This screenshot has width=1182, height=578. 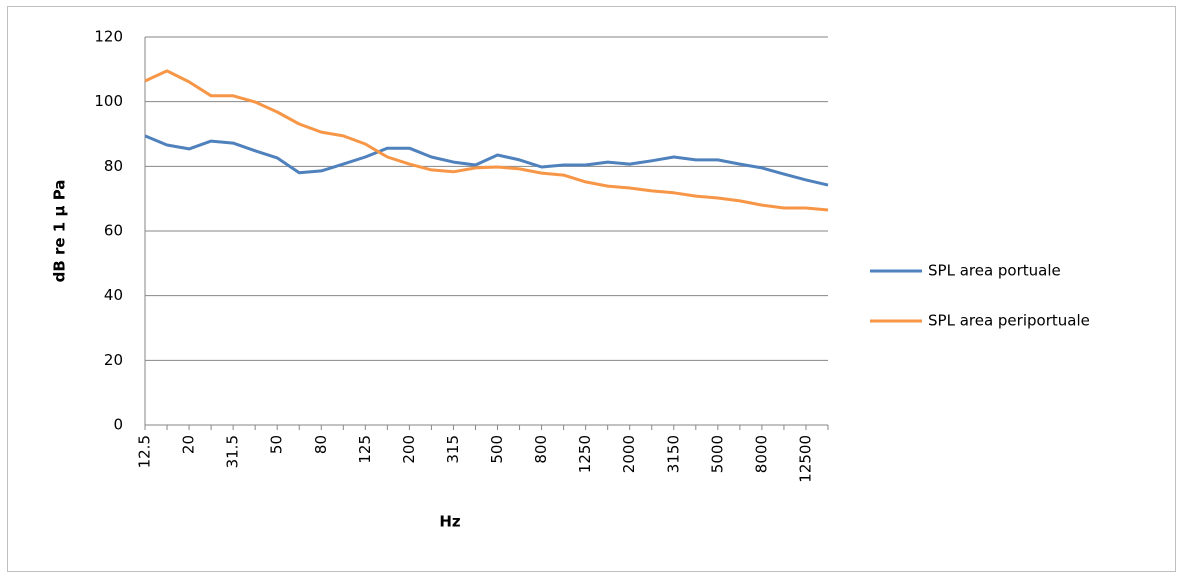 What do you see at coordinates (497, 449) in the screenshot?
I see `x-tick-label: 500` at bounding box center [497, 449].